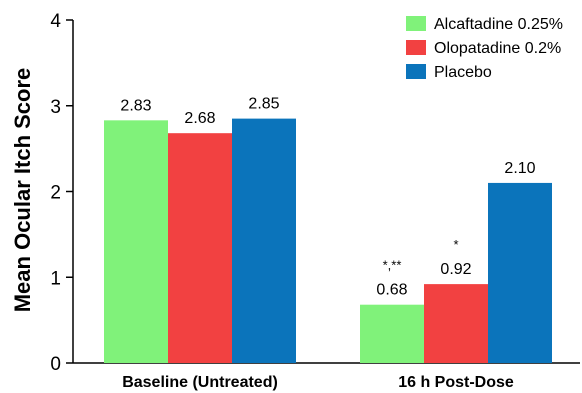 The width and height of the screenshot is (582, 393). I want to click on y-axis-title: Mean Ocular Itch Score, so click(22, 190).